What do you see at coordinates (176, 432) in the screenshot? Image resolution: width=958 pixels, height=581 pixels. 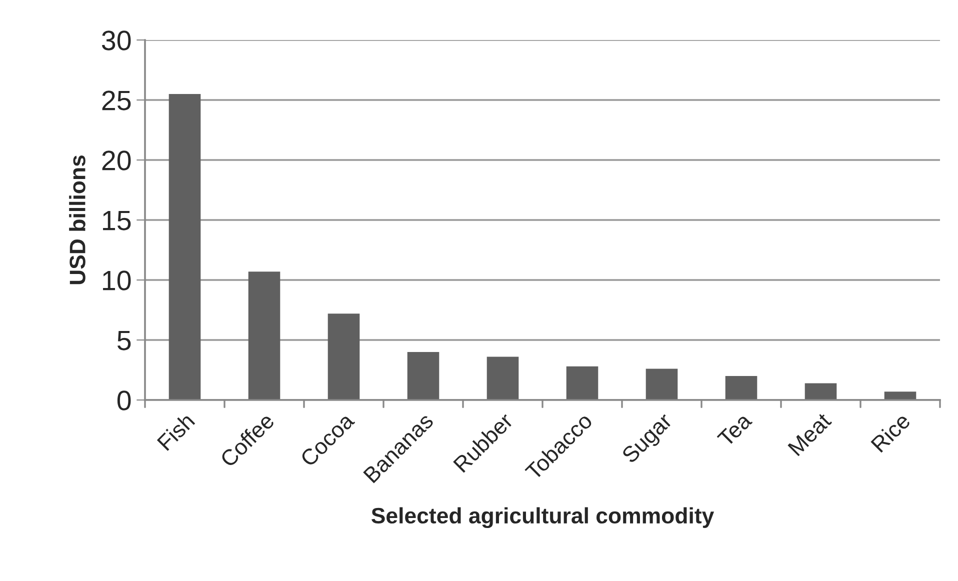 I see `x-tick-label: Fish` at bounding box center [176, 432].